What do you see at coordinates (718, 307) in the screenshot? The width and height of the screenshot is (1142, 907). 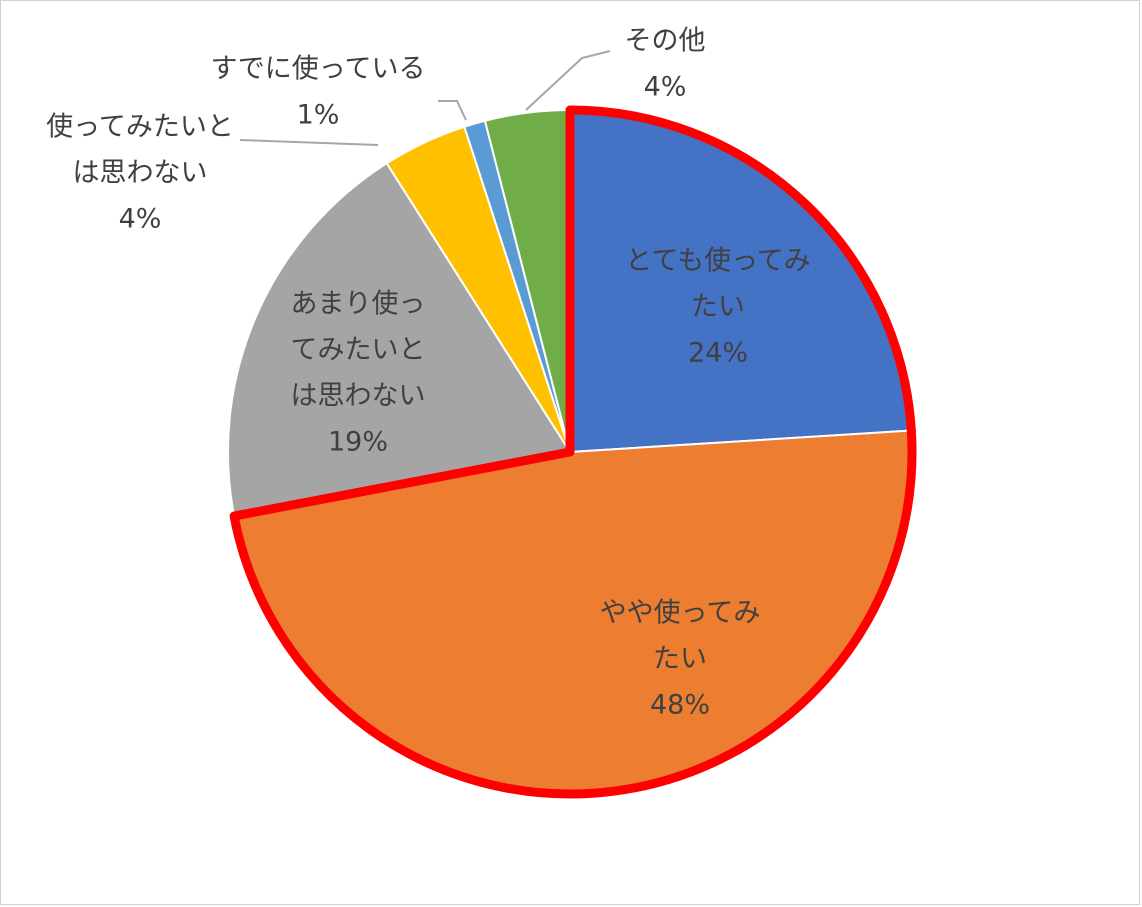 I see `data-label-line-0-1: たい` at bounding box center [718, 307].